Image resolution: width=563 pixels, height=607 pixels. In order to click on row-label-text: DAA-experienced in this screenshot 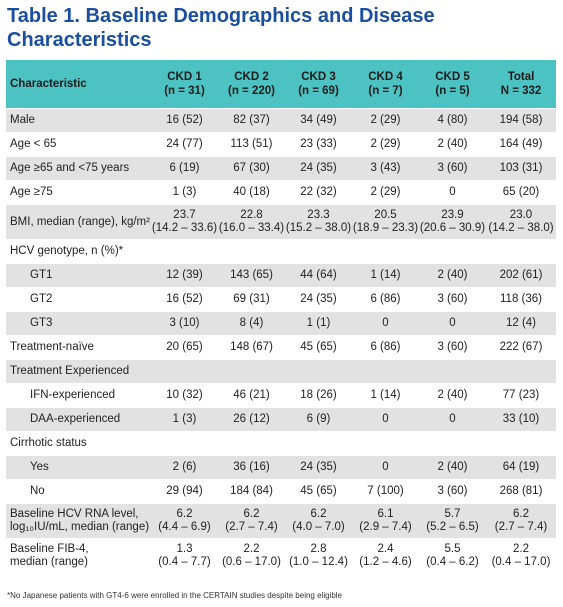, I will do `click(75, 419)`.